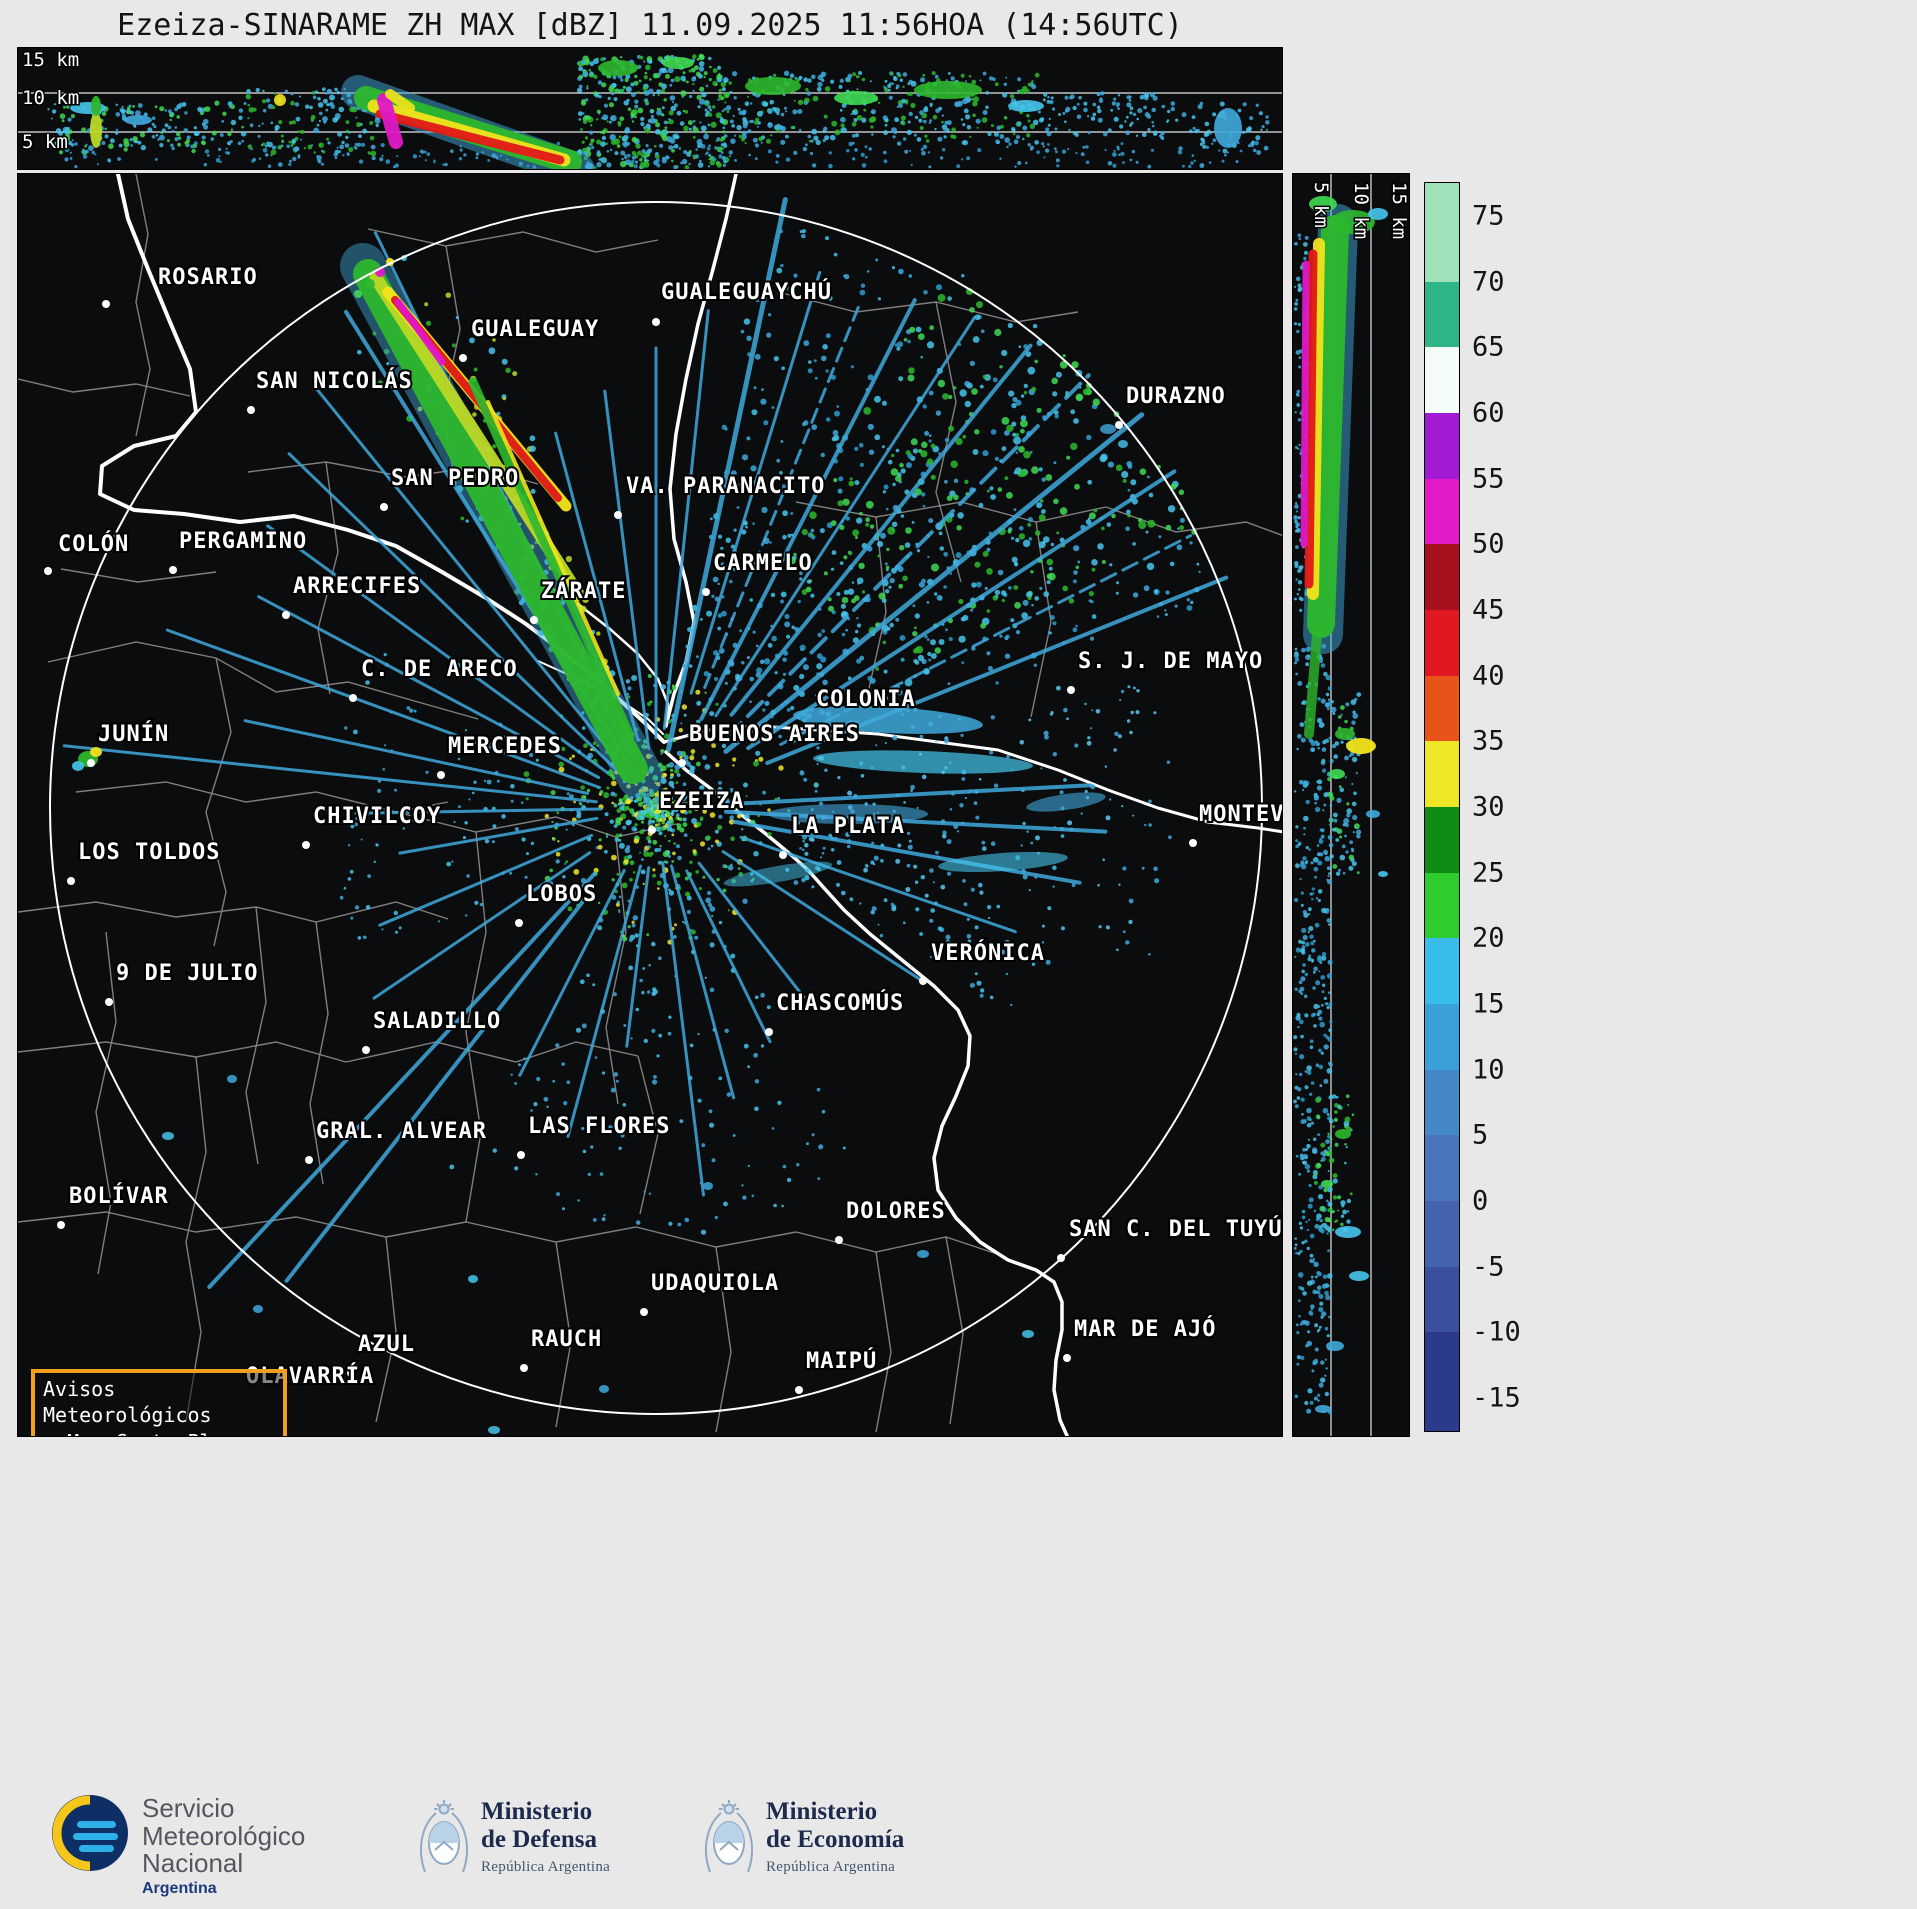 The height and width of the screenshot is (1909, 1917). What do you see at coordinates (1488, 282) in the screenshot?
I see `colorbar-tick-label: 70` at bounding box center [1488, 282].